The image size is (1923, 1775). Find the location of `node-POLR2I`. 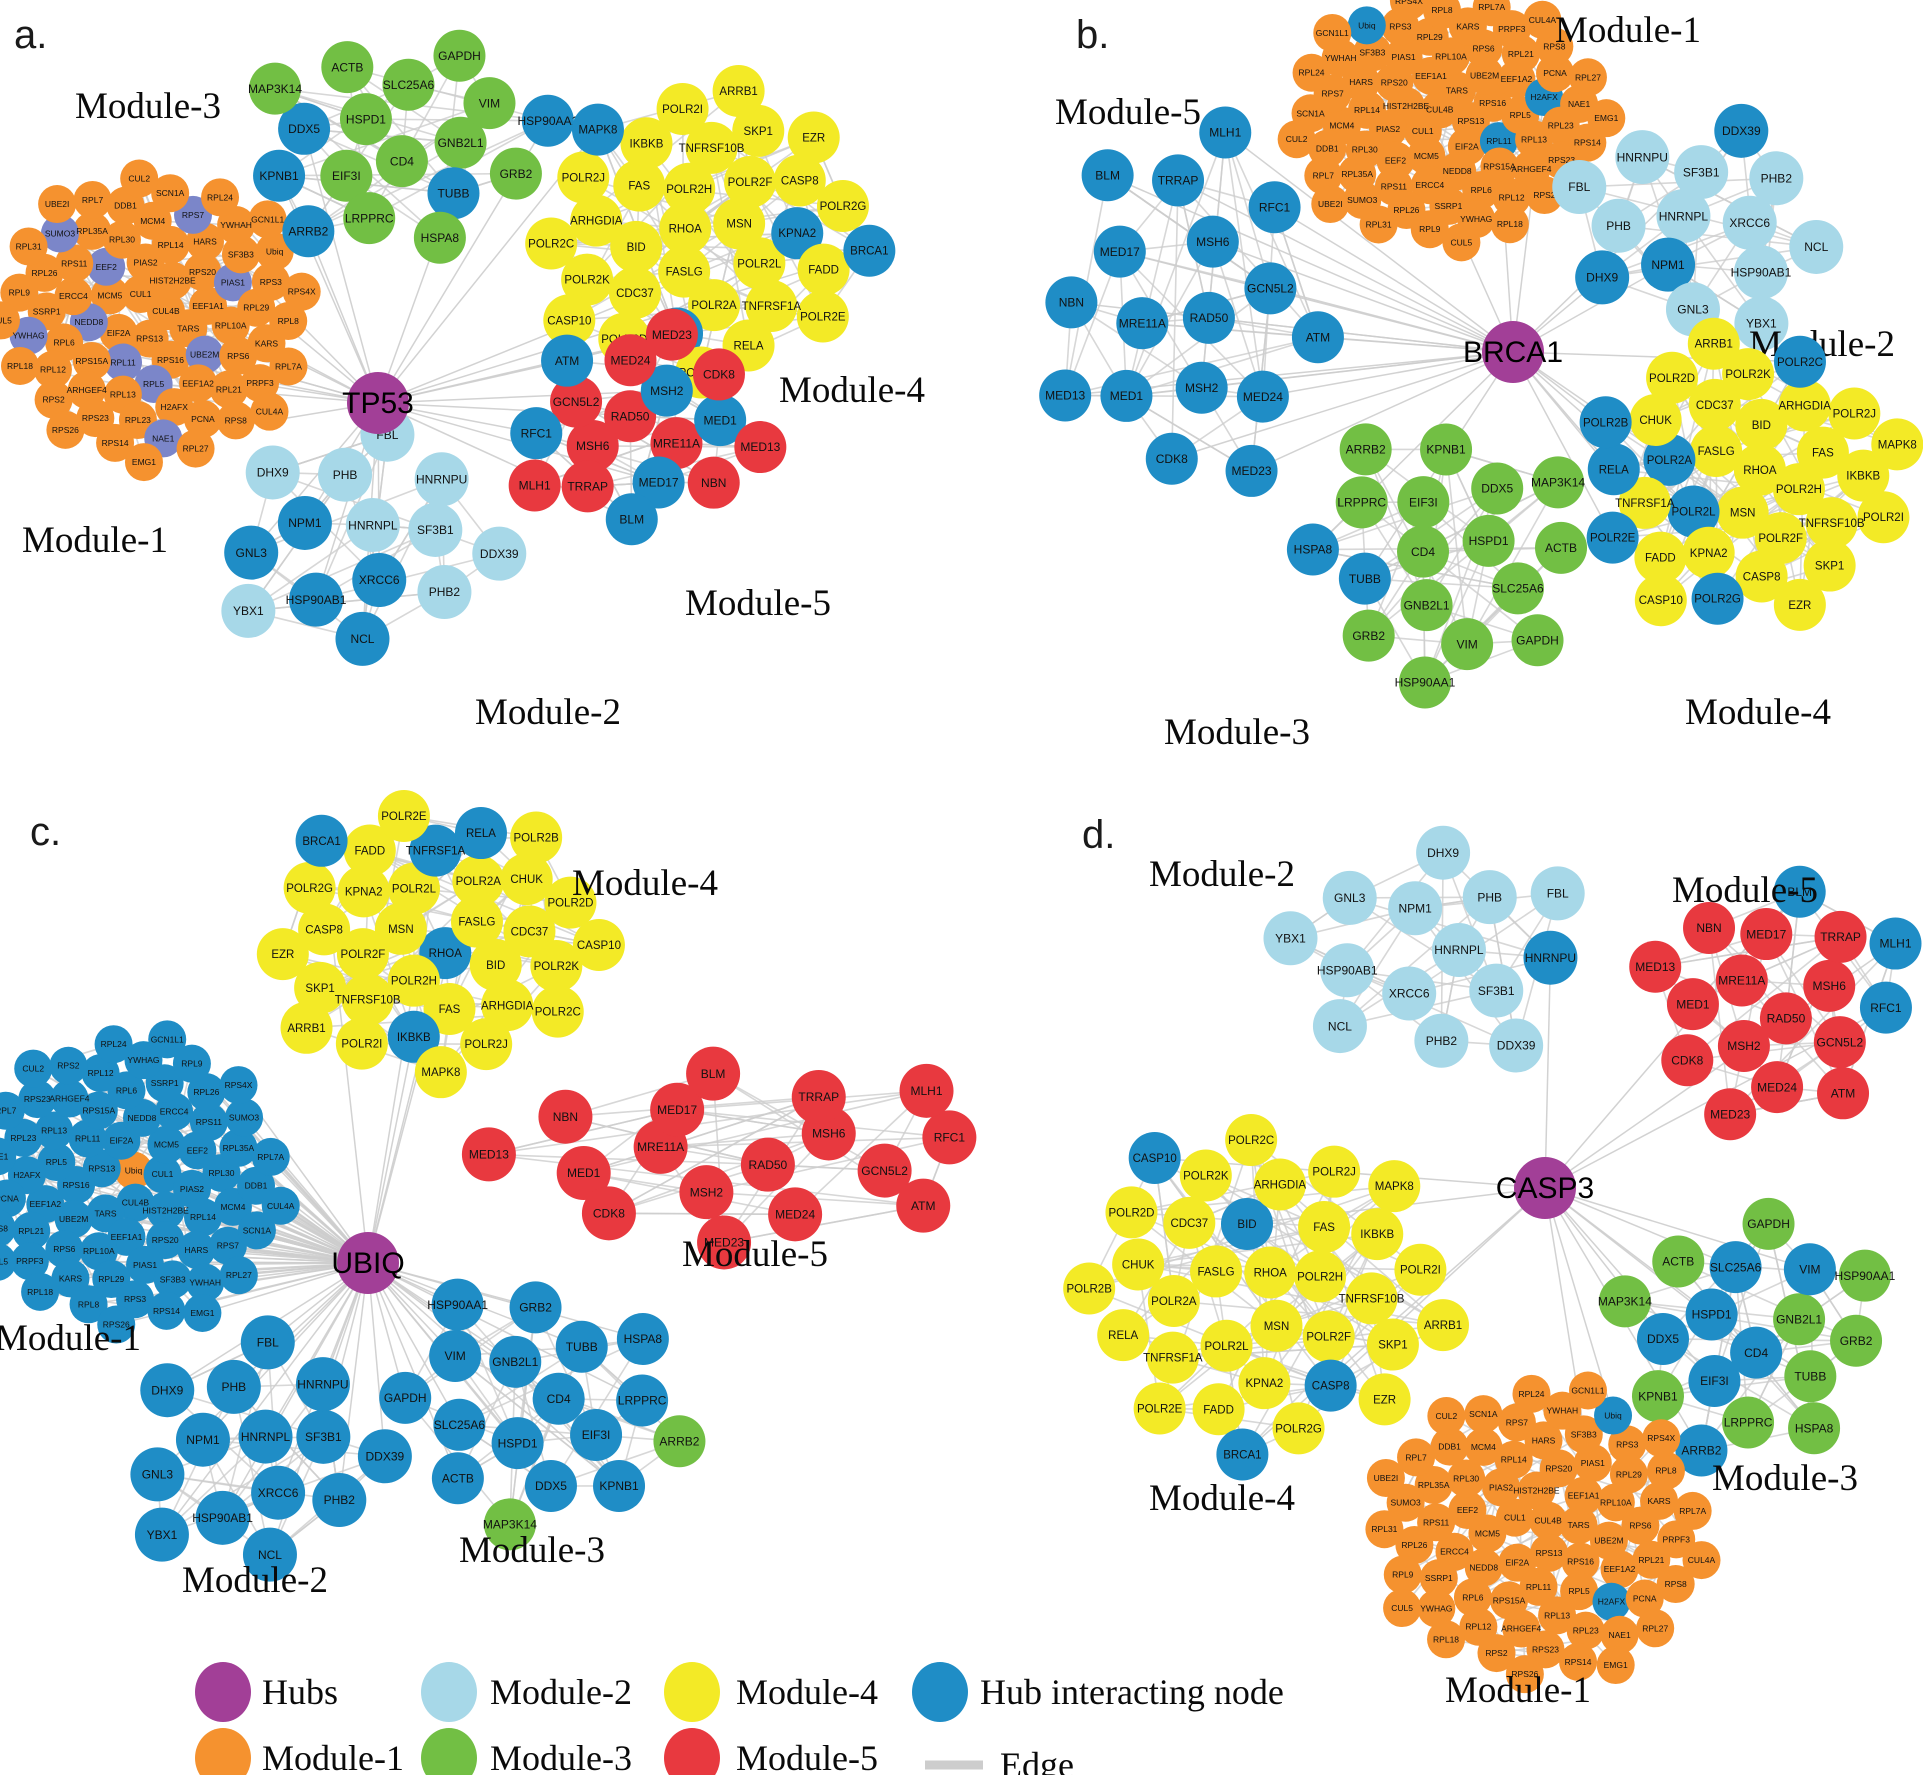

node-POLR2I is located at coordinates (1420, 1269).